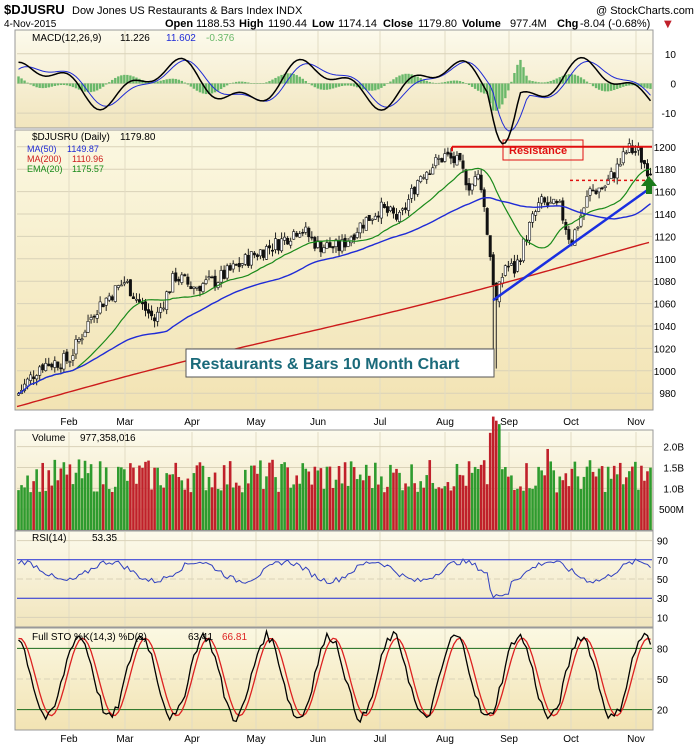  I want to click on description: Dow Jones US Restaurants & Bars Index, so click(173, 11).